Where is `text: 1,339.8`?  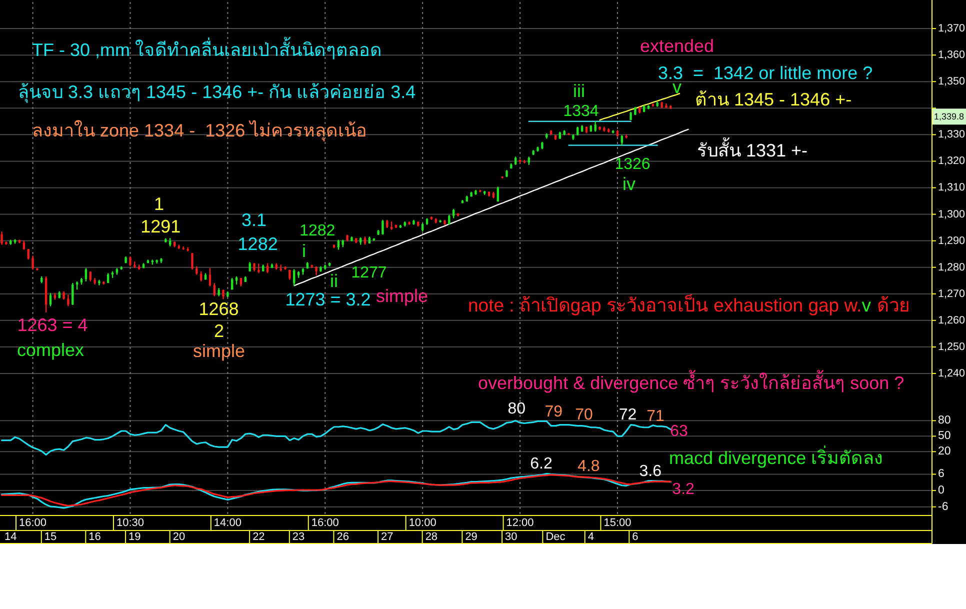
text: 1,339.8 is located at coordinates (949, 117).